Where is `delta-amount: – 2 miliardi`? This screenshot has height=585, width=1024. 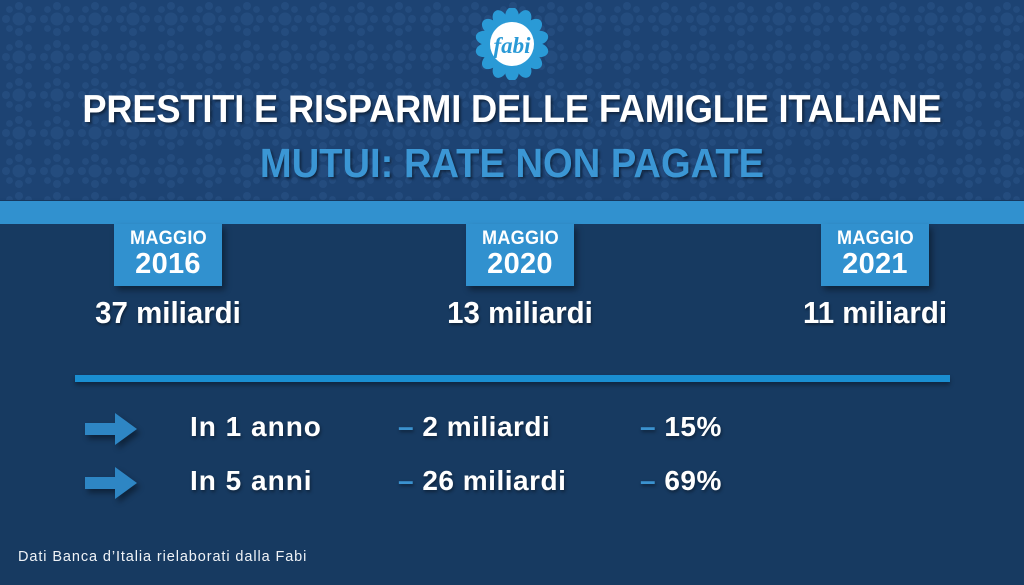 delta-amount: – 2 miliardi is located at coordinates (474, 427).